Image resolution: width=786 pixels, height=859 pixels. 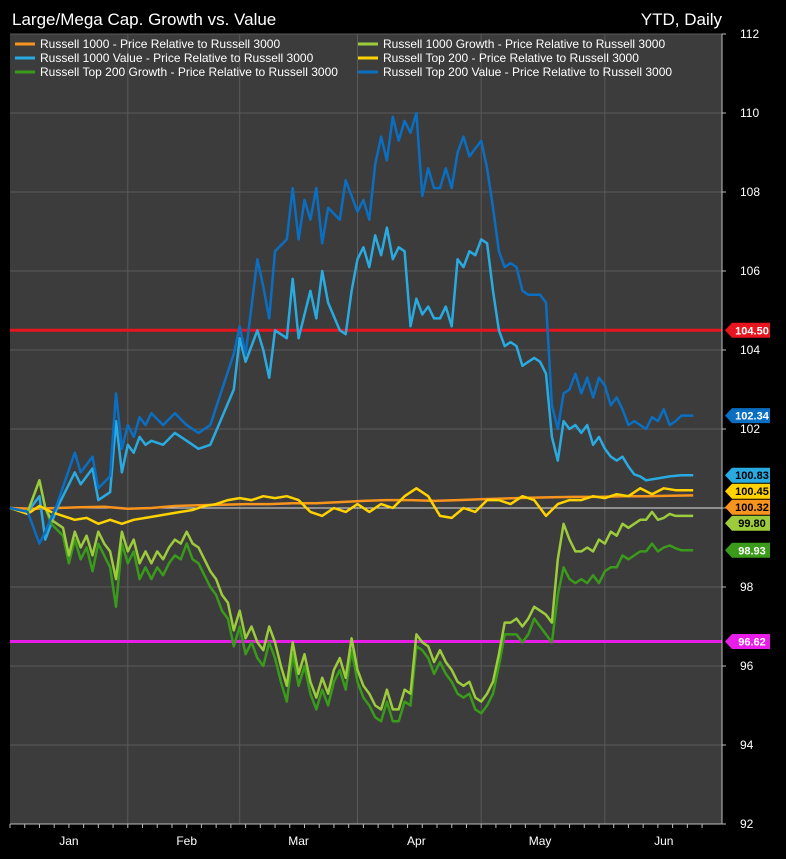 I want to click on x-tick-label: Jun, so click(x=663, y=841).